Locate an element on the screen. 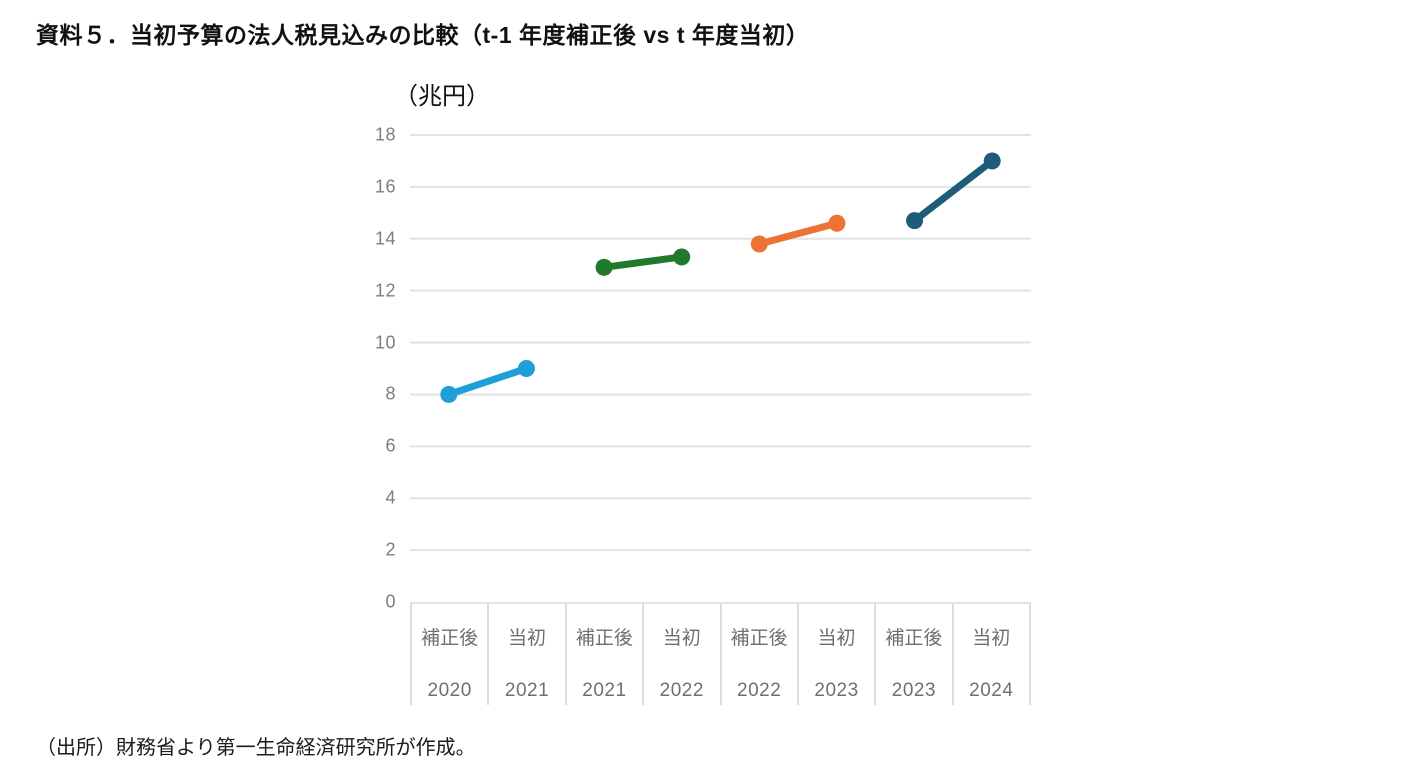 The height and width of the screenshot is (778, 1404). x-axis-year-label: 2024 is located at coordinates (991, 690).